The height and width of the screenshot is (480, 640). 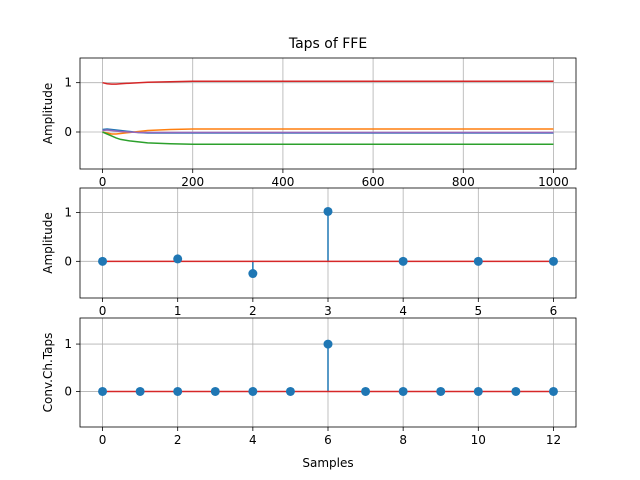 I want to click on x-tick-label: 1, so click(x=178, y=311).